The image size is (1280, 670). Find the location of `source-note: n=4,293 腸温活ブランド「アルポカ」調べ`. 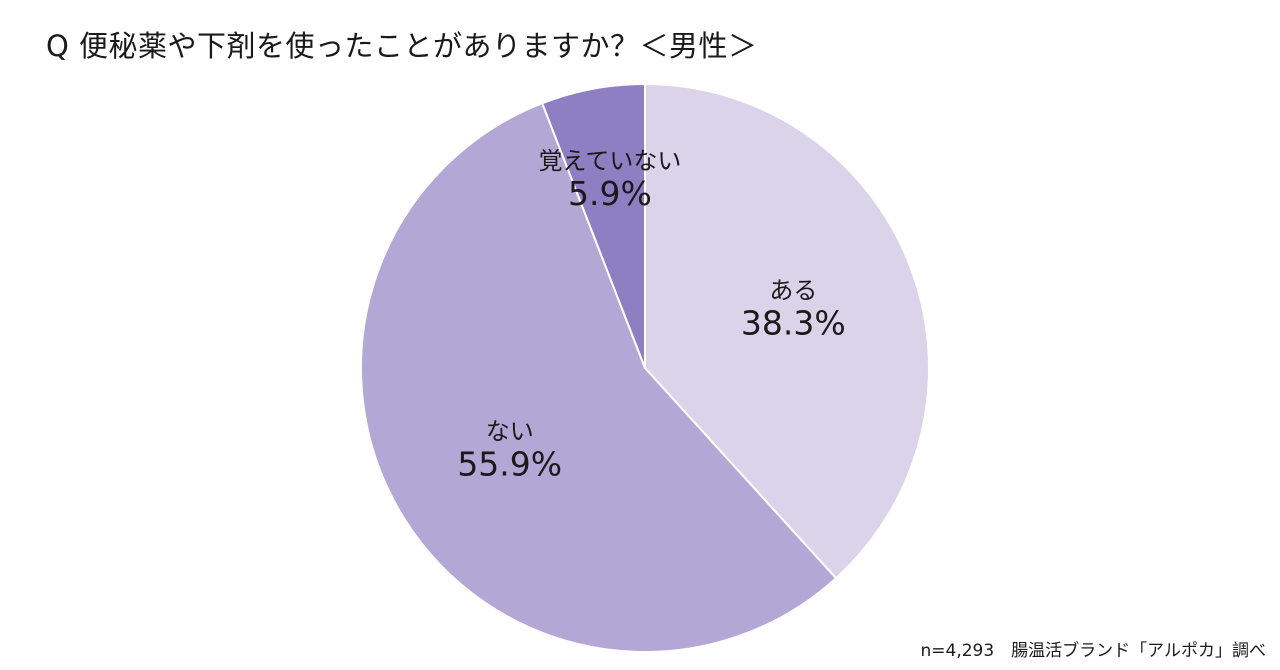

source-note: n=4,293 腸温活ブランド「アルポカ」調べ is located at coordinates (1093, 651).